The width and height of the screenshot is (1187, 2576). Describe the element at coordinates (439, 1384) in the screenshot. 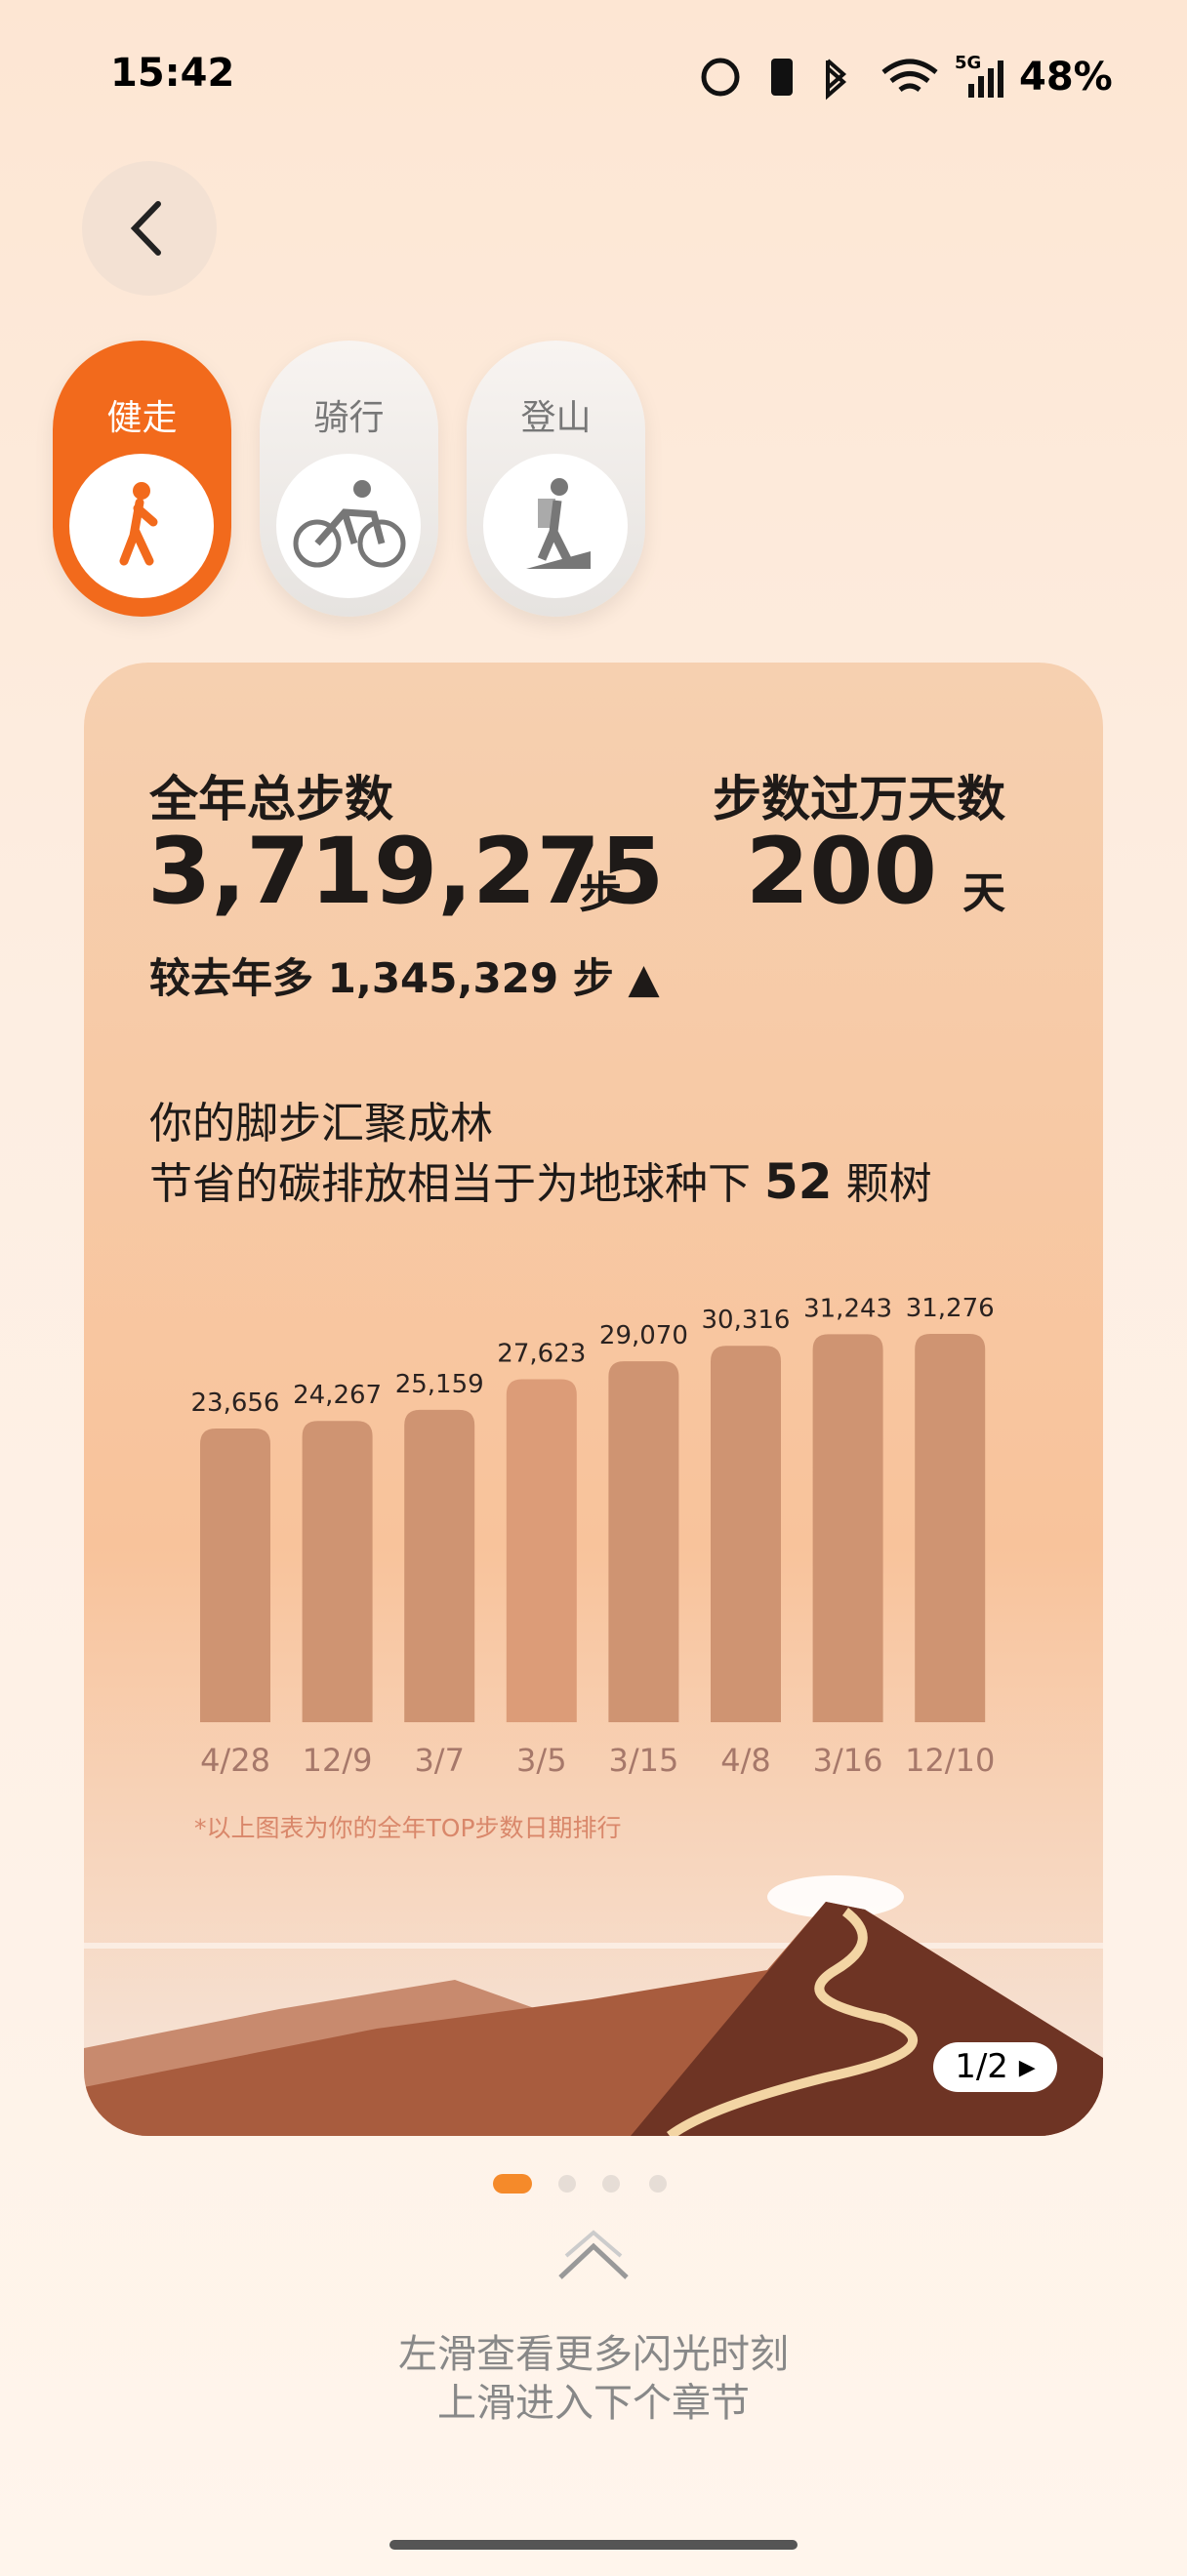

I see `value-label: 25,159` at that location.